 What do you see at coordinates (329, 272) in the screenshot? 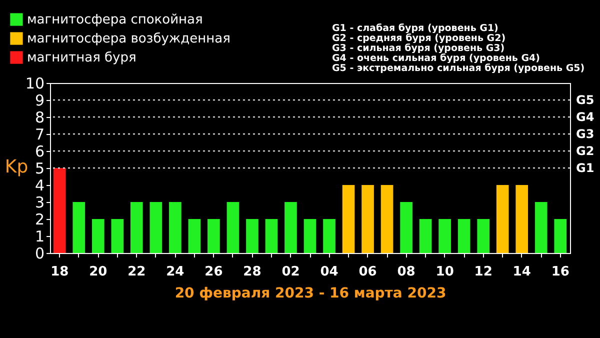
I see `x-tick-label: 04` at bounding box center [329, 272].